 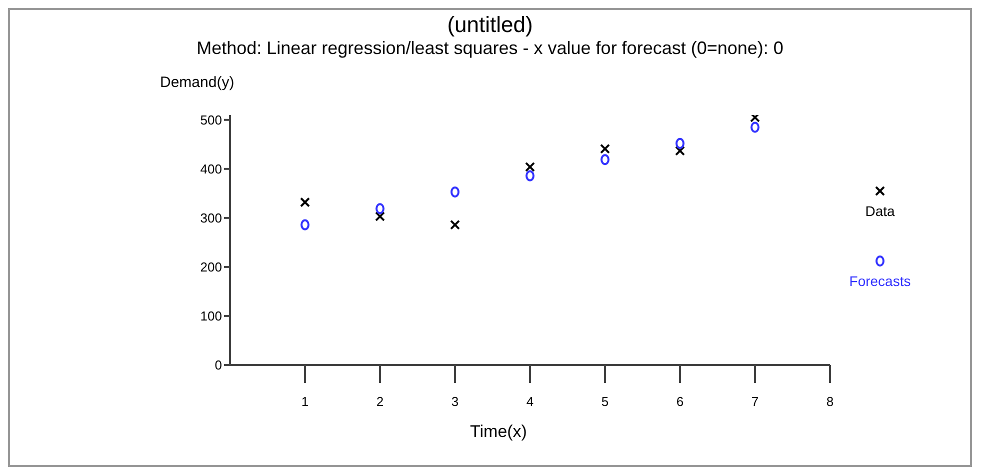 I want to click on y-tick-label: 100, so click(x=211, y=316).